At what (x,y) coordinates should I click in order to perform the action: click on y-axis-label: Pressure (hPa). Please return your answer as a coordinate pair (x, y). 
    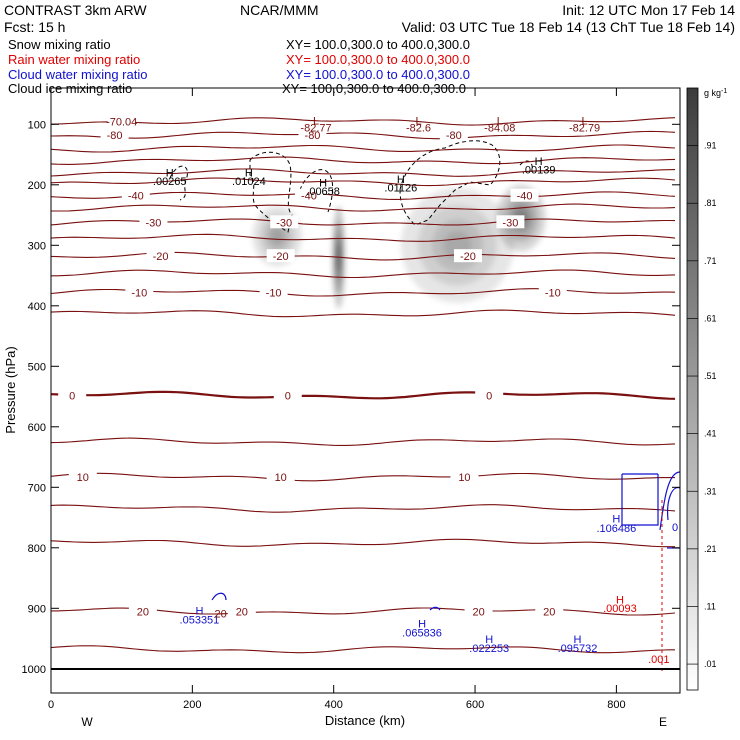
    Looking at the image, I should click on (10, 389).